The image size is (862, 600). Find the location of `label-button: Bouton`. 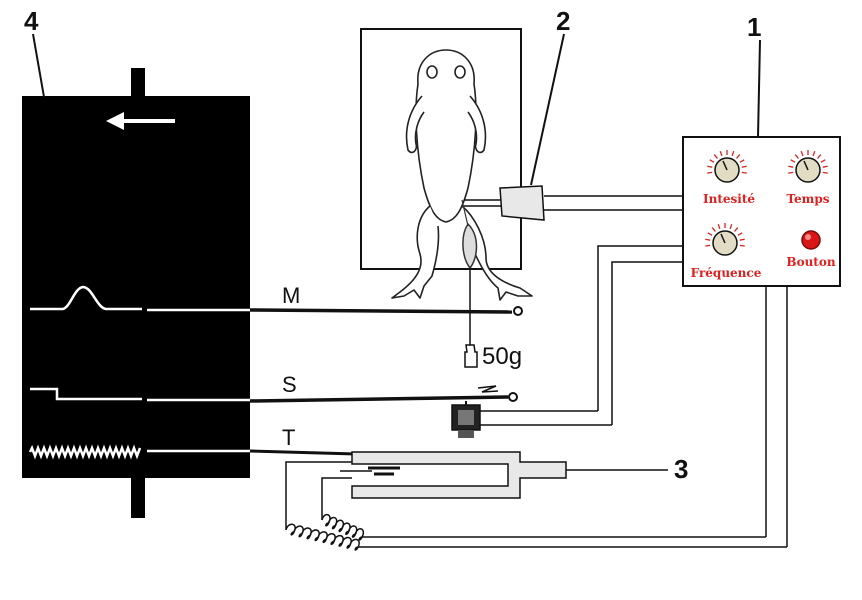

label-button: Bouton is located at coordinates (810, 262).